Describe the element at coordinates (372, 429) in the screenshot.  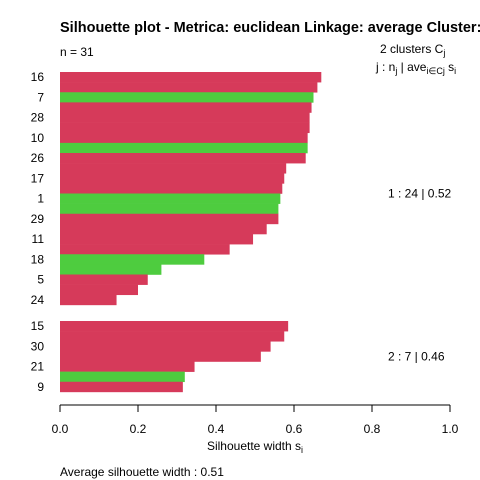
I see `x-tick-label: 0.8` at that location.